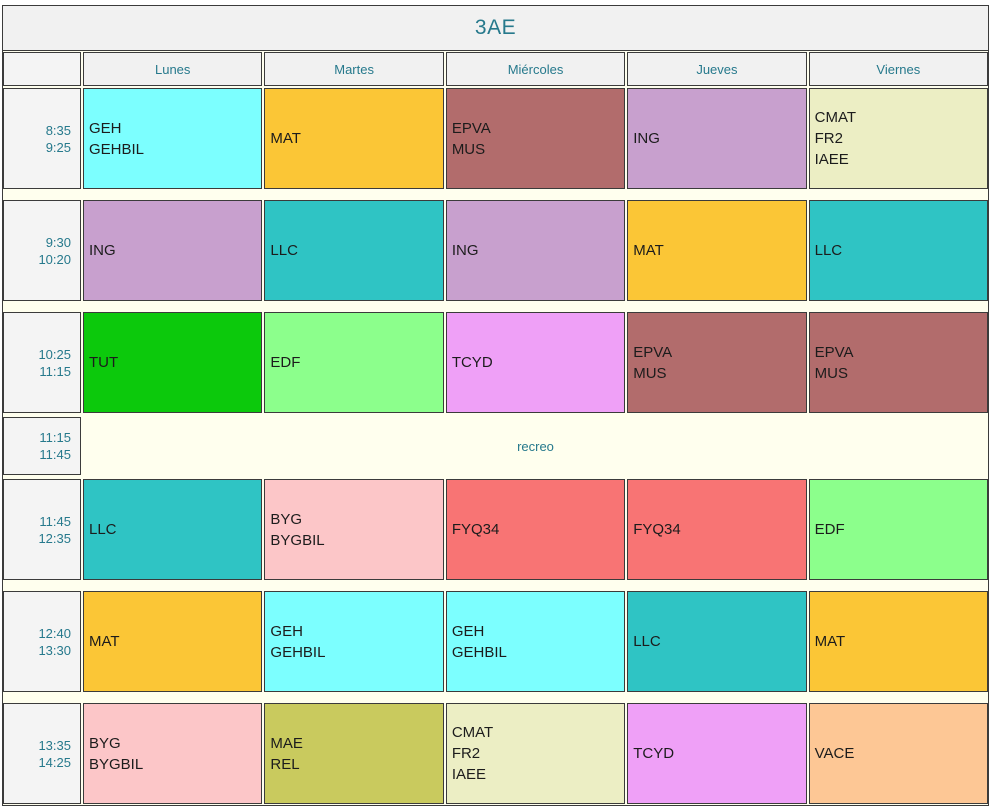 The height and width of the screenshot is (806, 991). What do you see at coordinates (173, 362) in the screenshot?
I see `class-cell: TUT` at bounding box center [173, 362].